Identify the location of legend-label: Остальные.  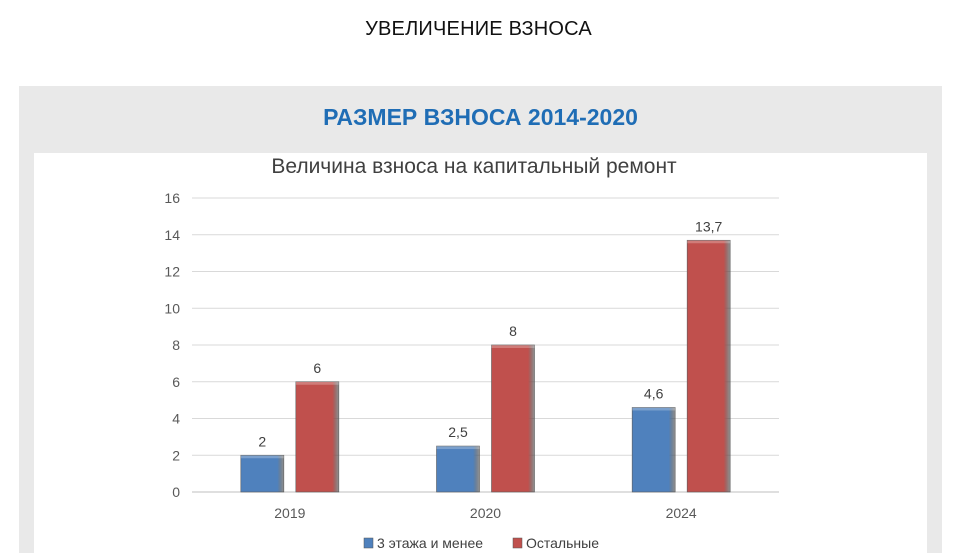
(562, 543).